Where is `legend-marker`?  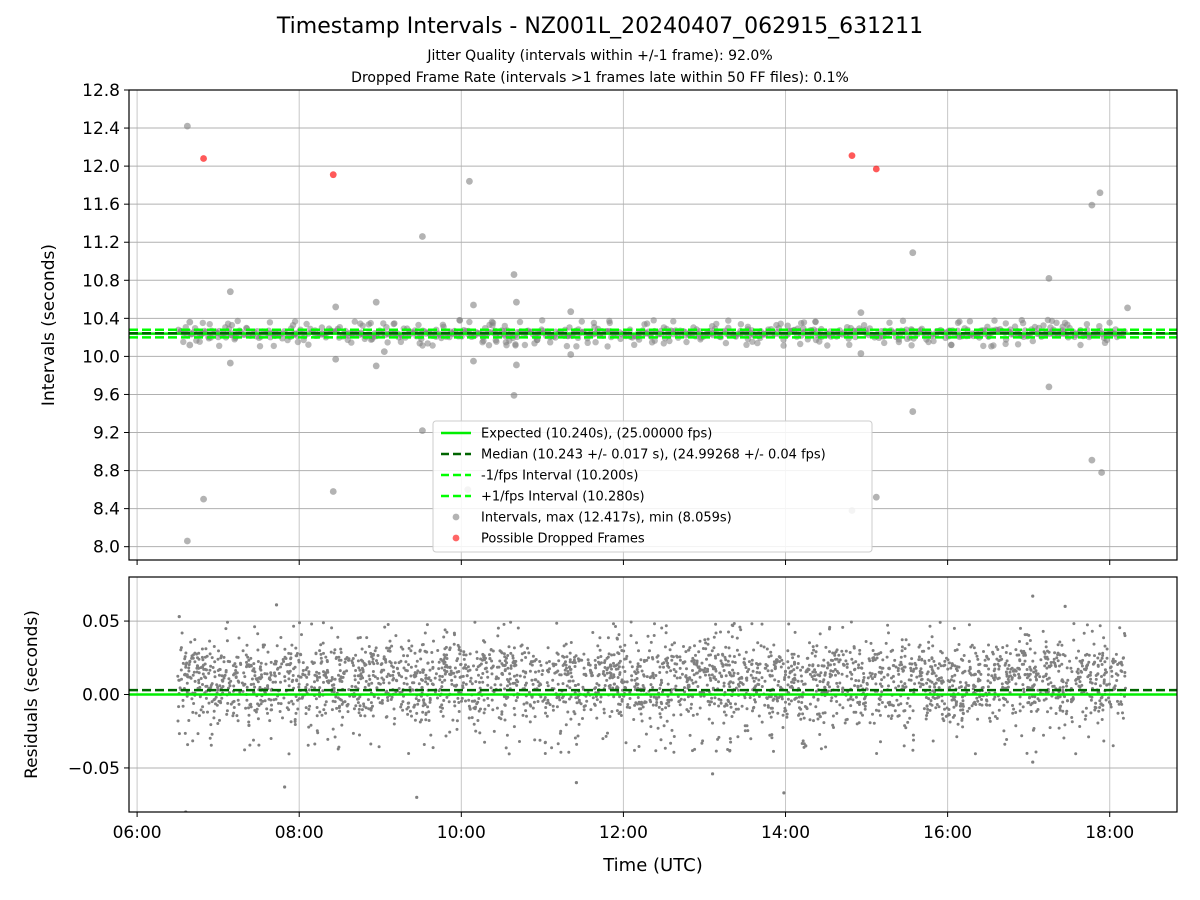 legend-marker is located at coordinates (456, 538).